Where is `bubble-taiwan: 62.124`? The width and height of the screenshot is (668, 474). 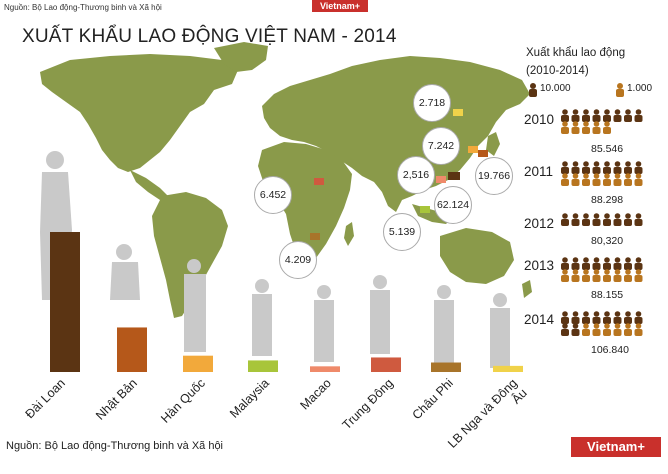
bubble-taiwan: 62.124 is located at coordinates (453, 205).